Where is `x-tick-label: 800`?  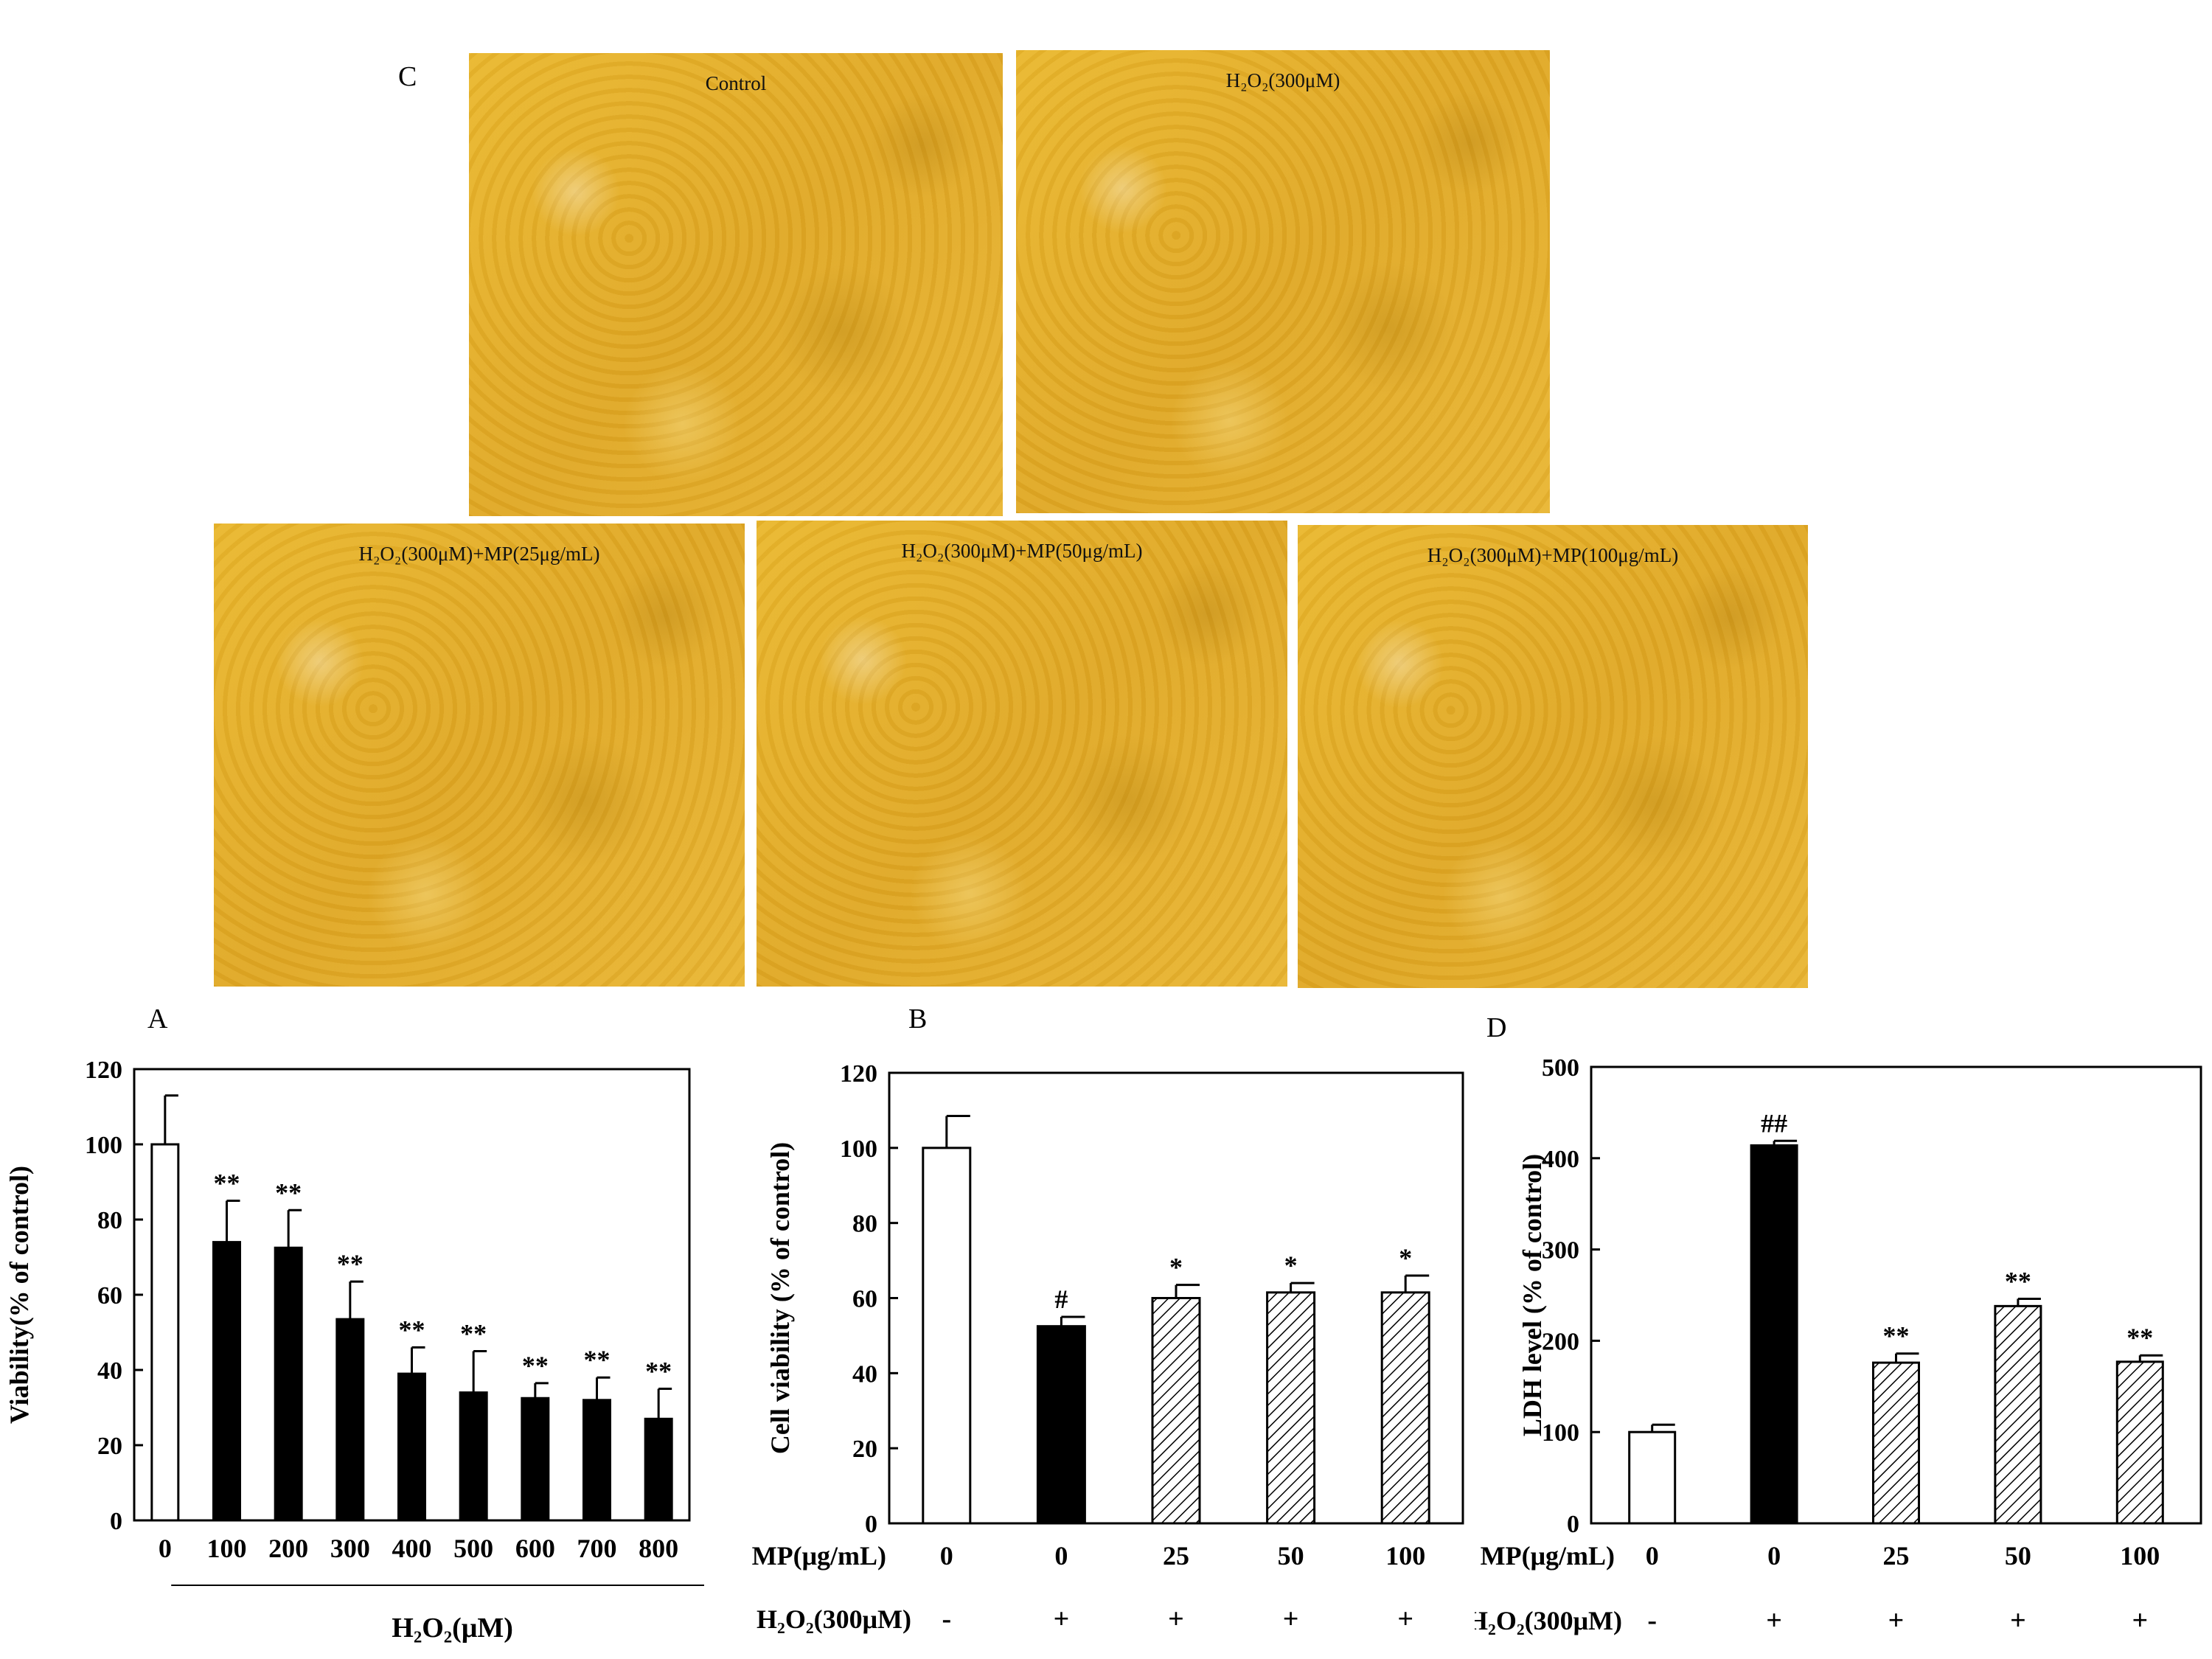
x-tick-label: 800 is located at coordinates (658, 1548).